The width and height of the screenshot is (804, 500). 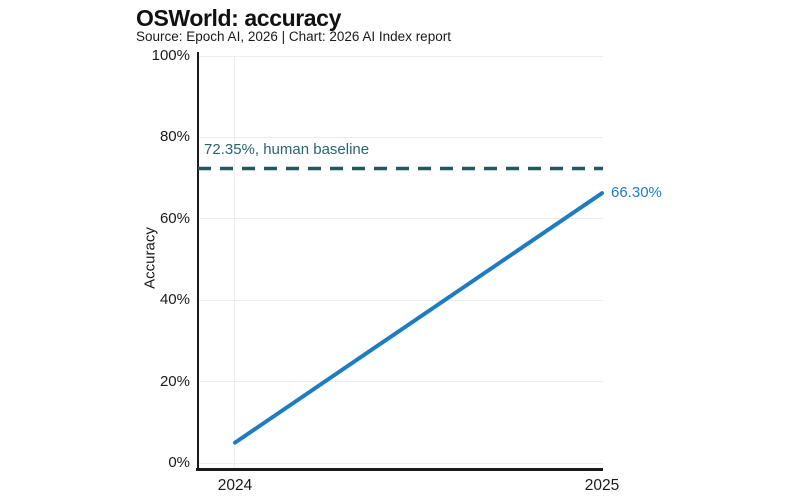 What do you see at coordinates (636, 193) in the screenshot?
I see `series-end-value-label: 66.30%` at bounding box center [636, 193].